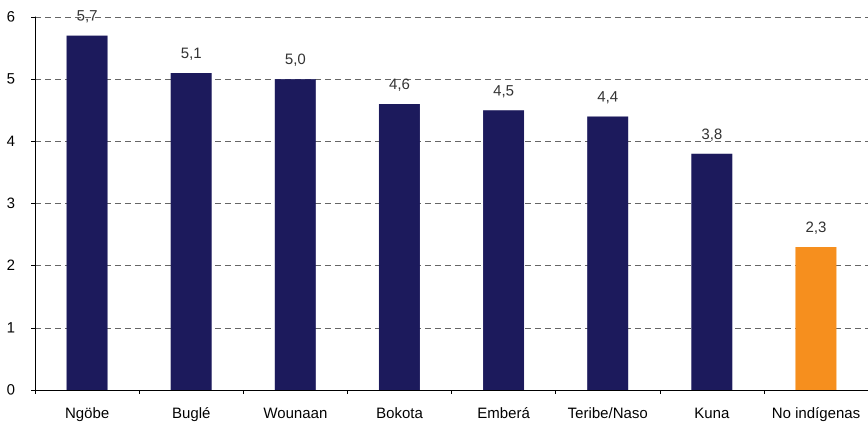  Describe the element at coordinates (295, 59) in the screenshot. I see `data-label: 5,0` at that location.